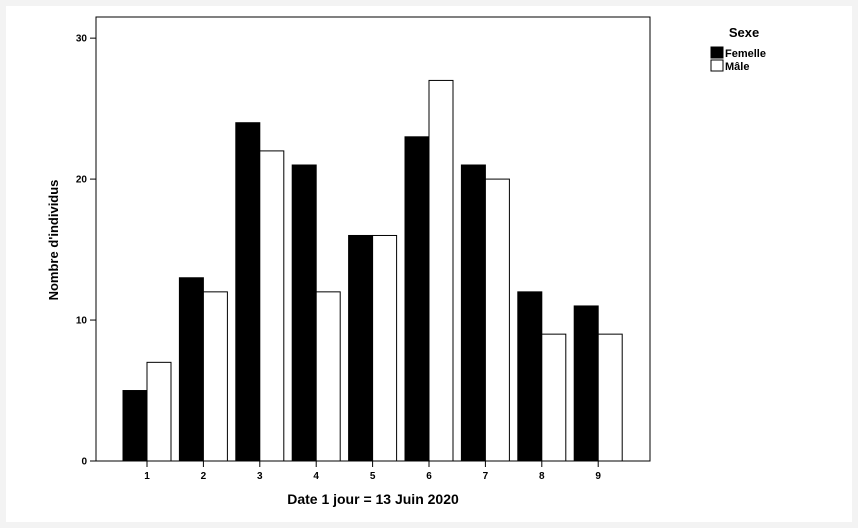 Image resolution: width=858 pixels, height=528 pixels. I want to click on x-tick-label: 1, so click(147, 476).